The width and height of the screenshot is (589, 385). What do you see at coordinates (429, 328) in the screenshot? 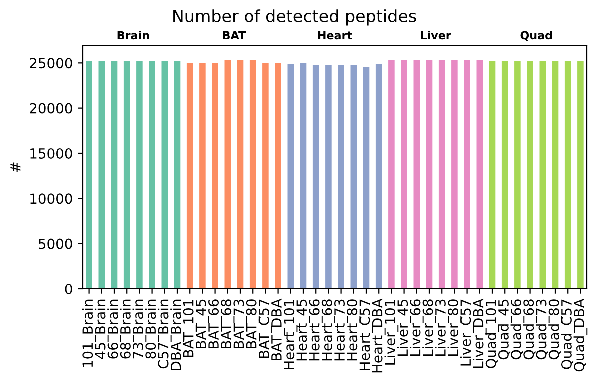
I see `x-tick-label: Liver_68` at bounding box center [429, 328].